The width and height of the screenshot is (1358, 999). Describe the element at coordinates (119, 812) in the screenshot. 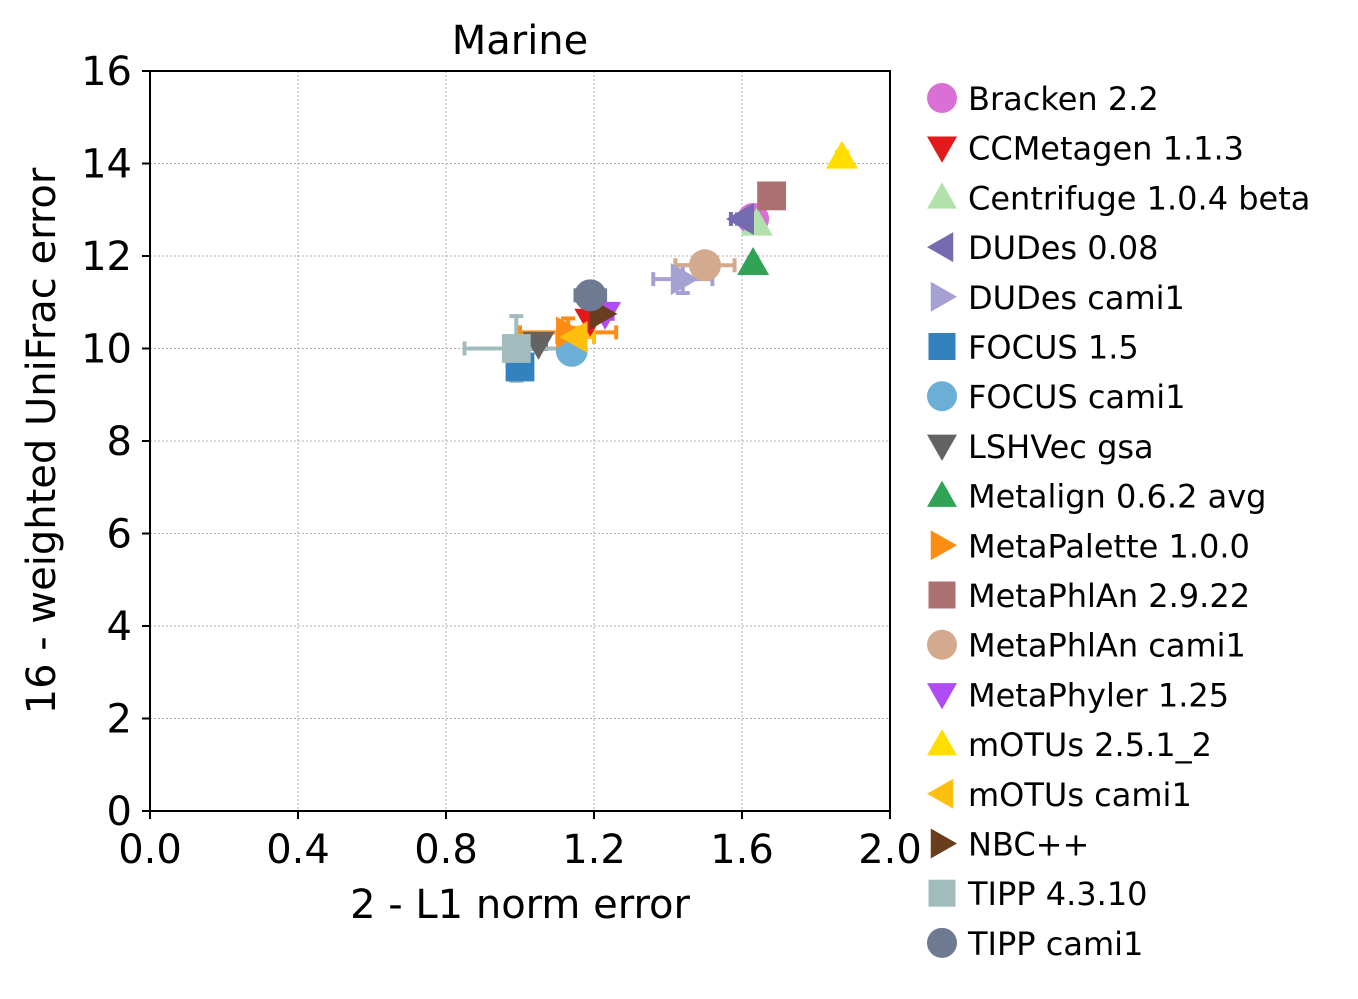

I see `y-tick-label: 0` at that location.